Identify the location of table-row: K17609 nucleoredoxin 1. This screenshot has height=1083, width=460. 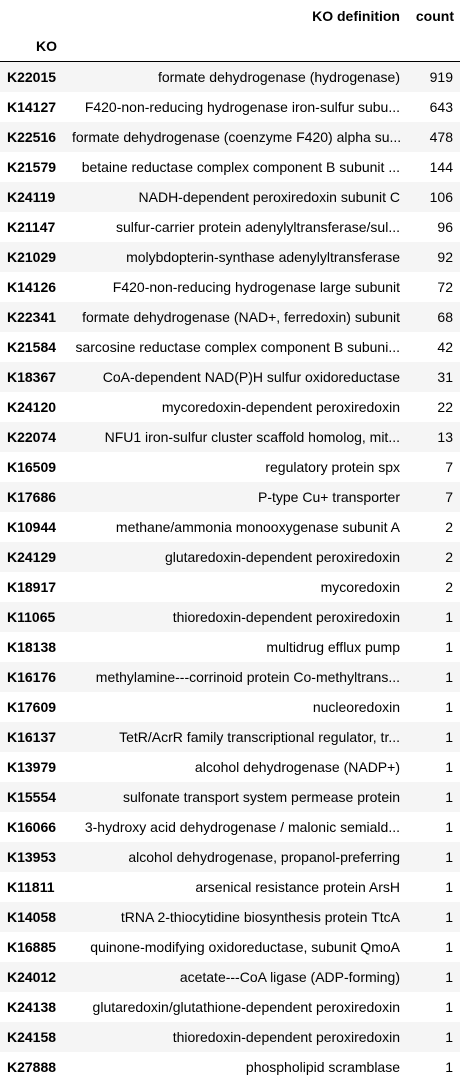
(230, 706).